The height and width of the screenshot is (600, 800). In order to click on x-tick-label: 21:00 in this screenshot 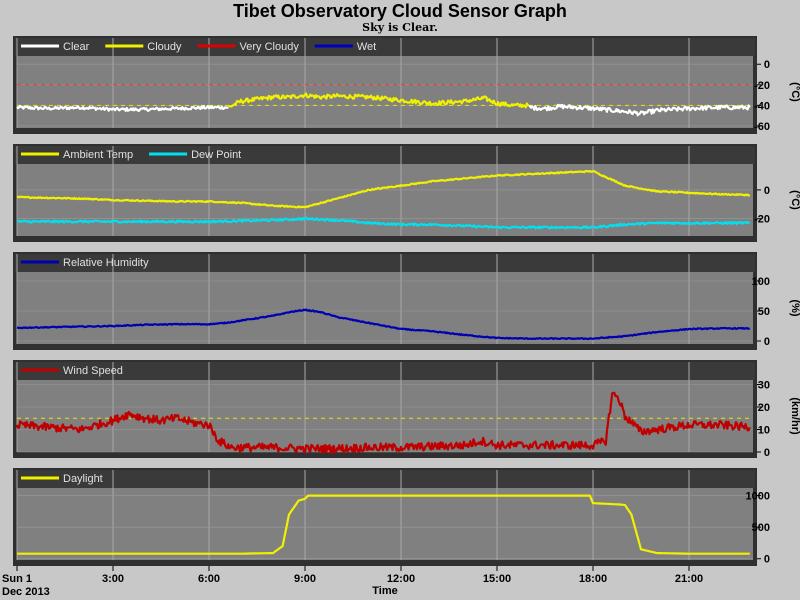, I will do `click(689, 579)`.